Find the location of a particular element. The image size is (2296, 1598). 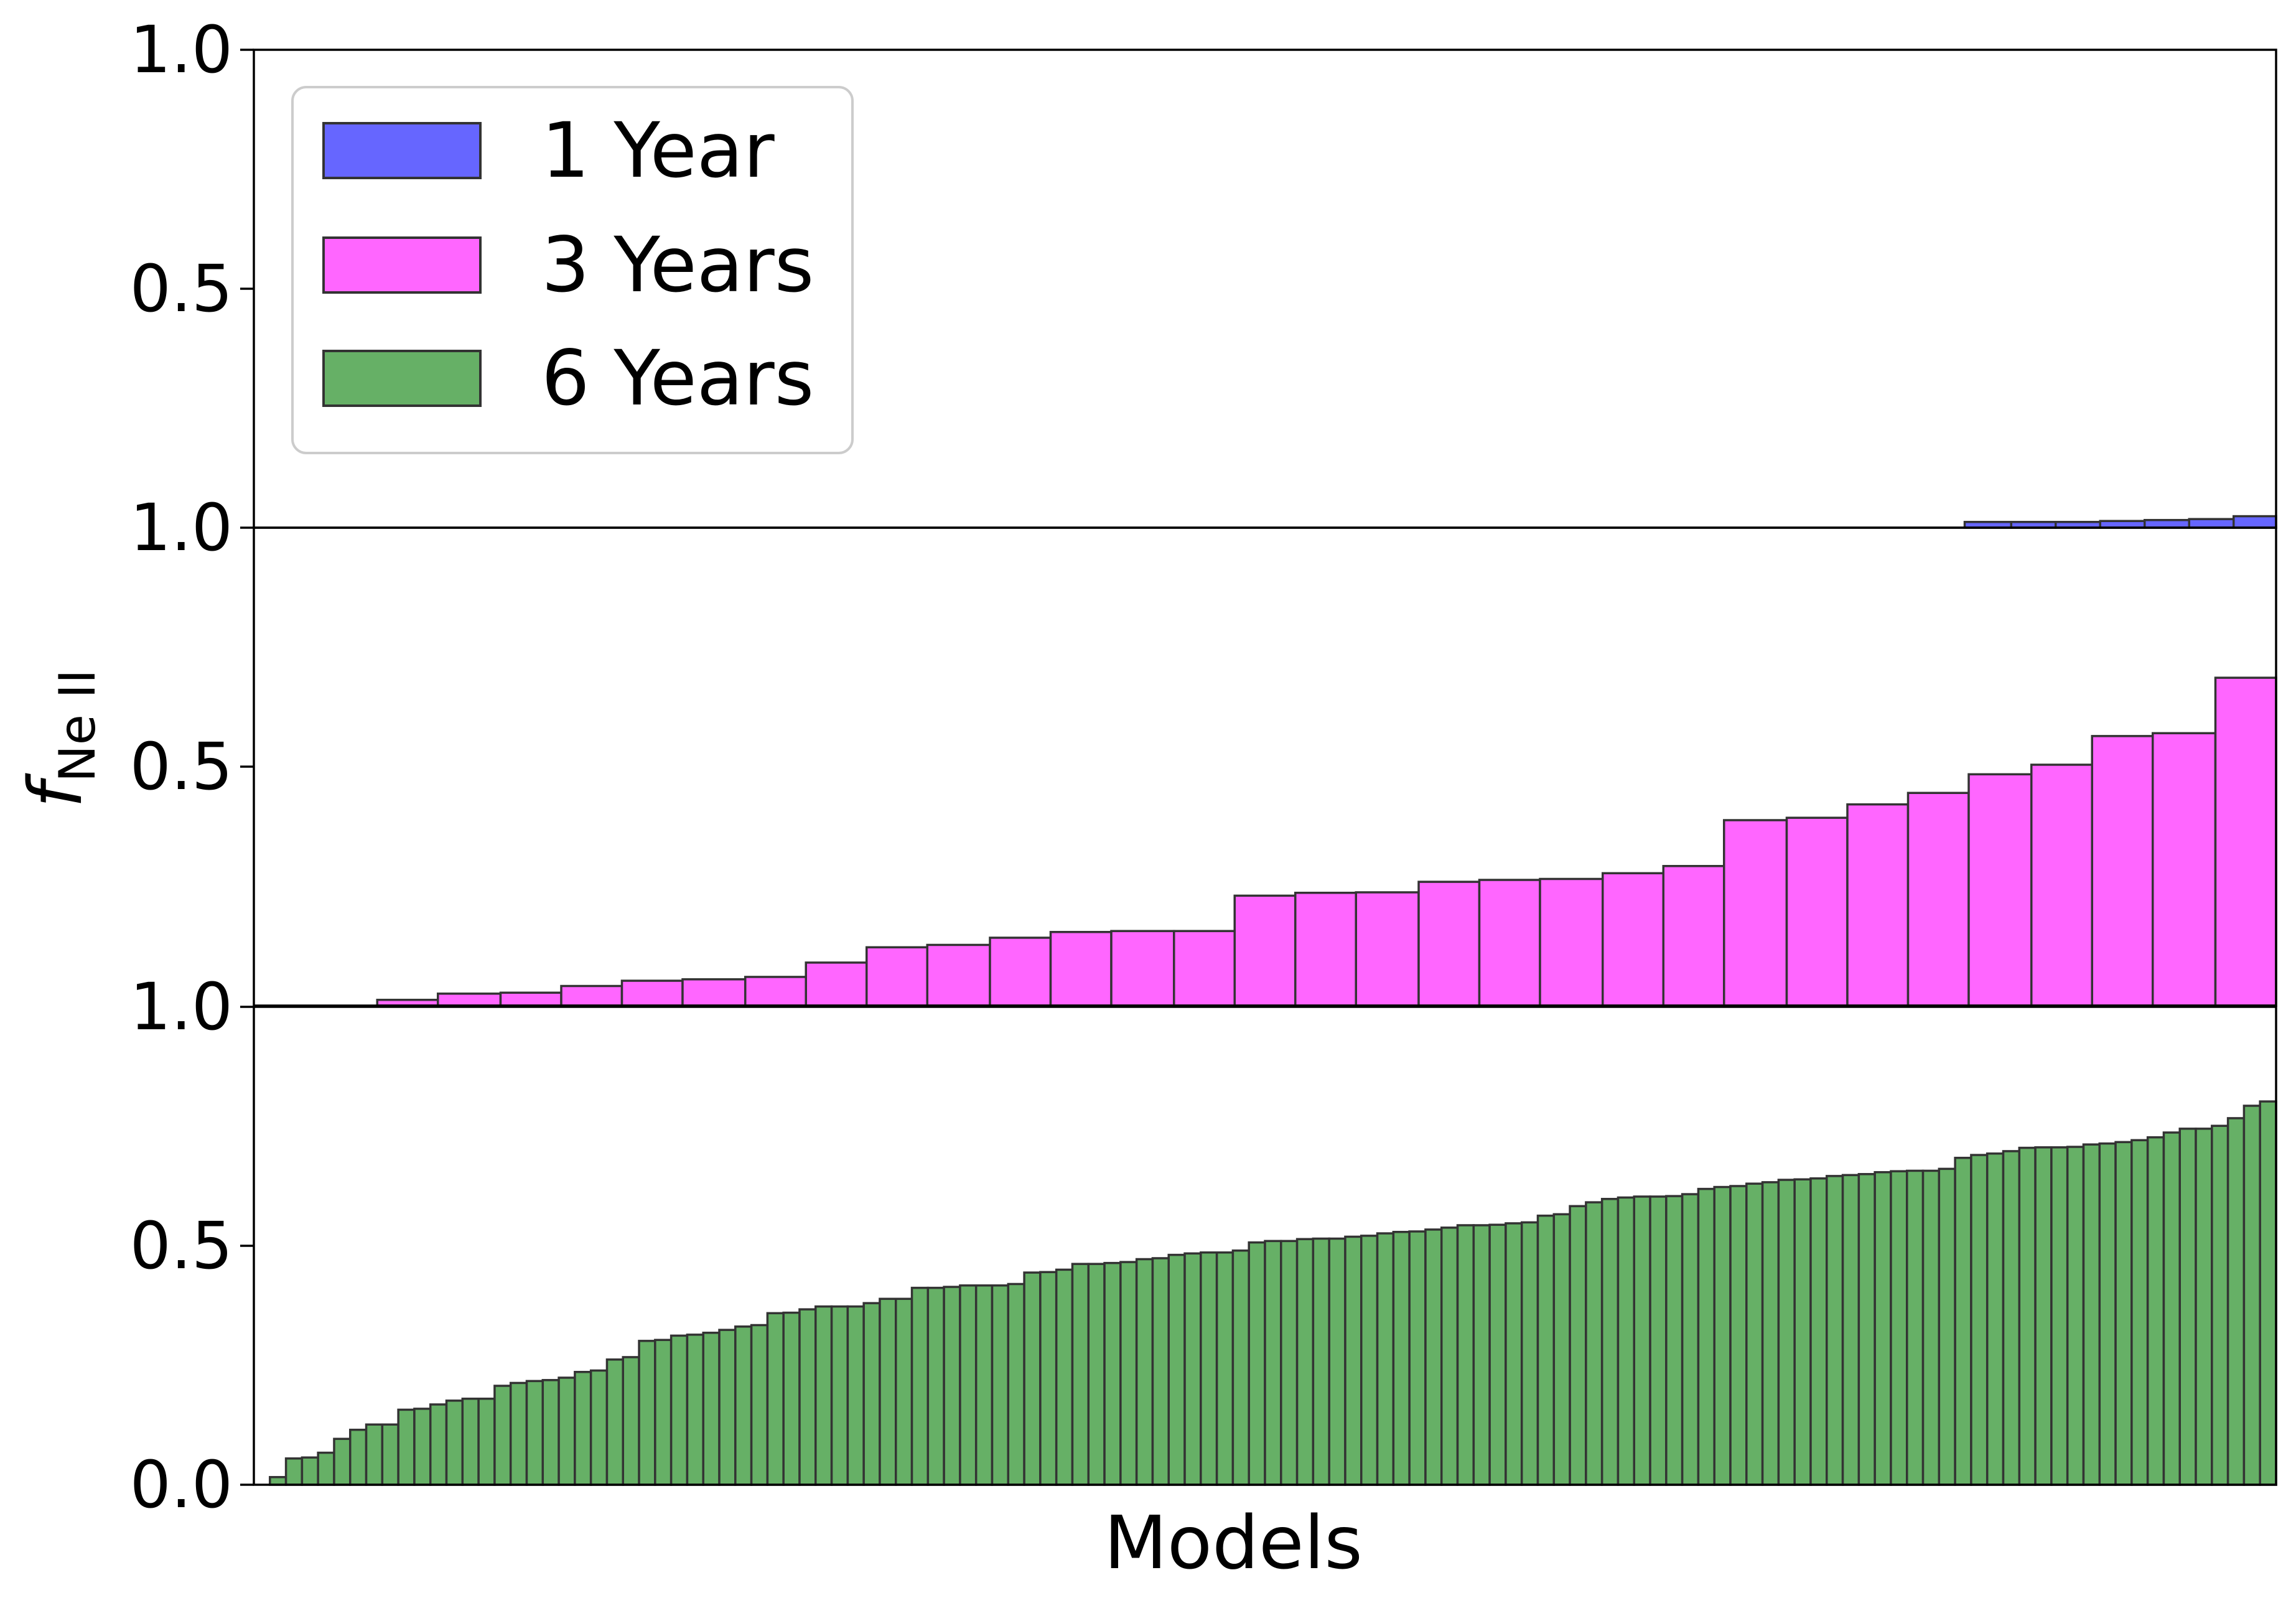

legend-label-3: 6 Years is located at coordinates (677, 378).